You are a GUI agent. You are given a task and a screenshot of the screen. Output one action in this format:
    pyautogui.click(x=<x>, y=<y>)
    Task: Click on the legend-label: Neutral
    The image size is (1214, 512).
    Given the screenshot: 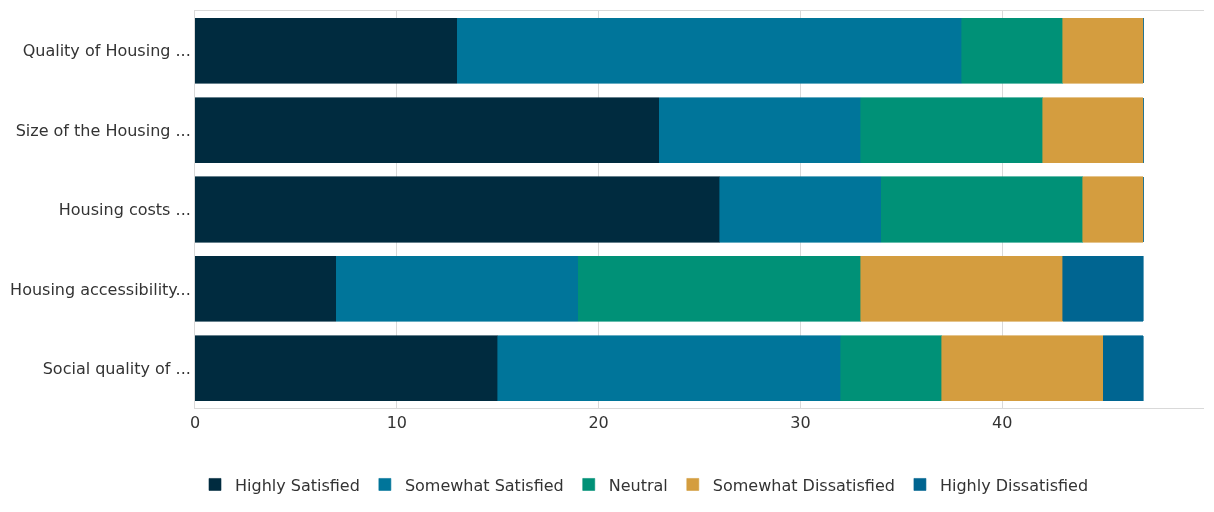 What is the action you would take?
    pyautogui.click(x=638, y=485)
    